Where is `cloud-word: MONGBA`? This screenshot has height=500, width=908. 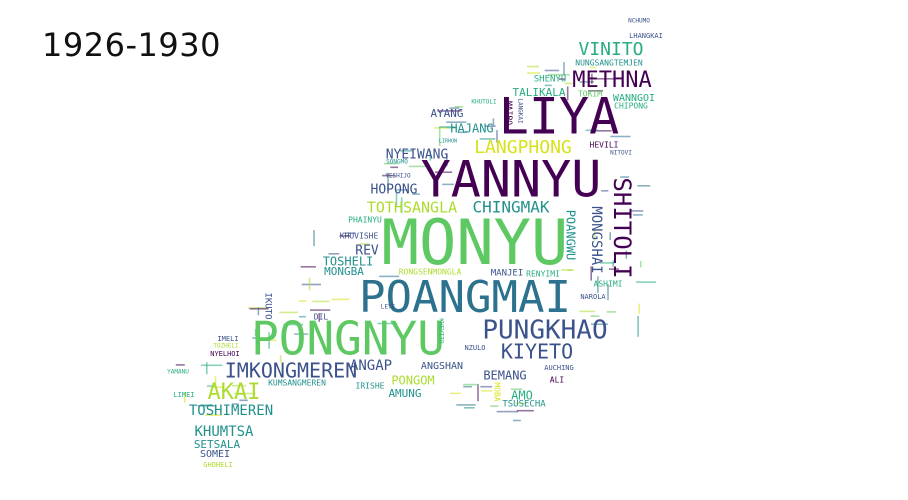 cloud-word: MONGBA is located at coordinates (344, 271).